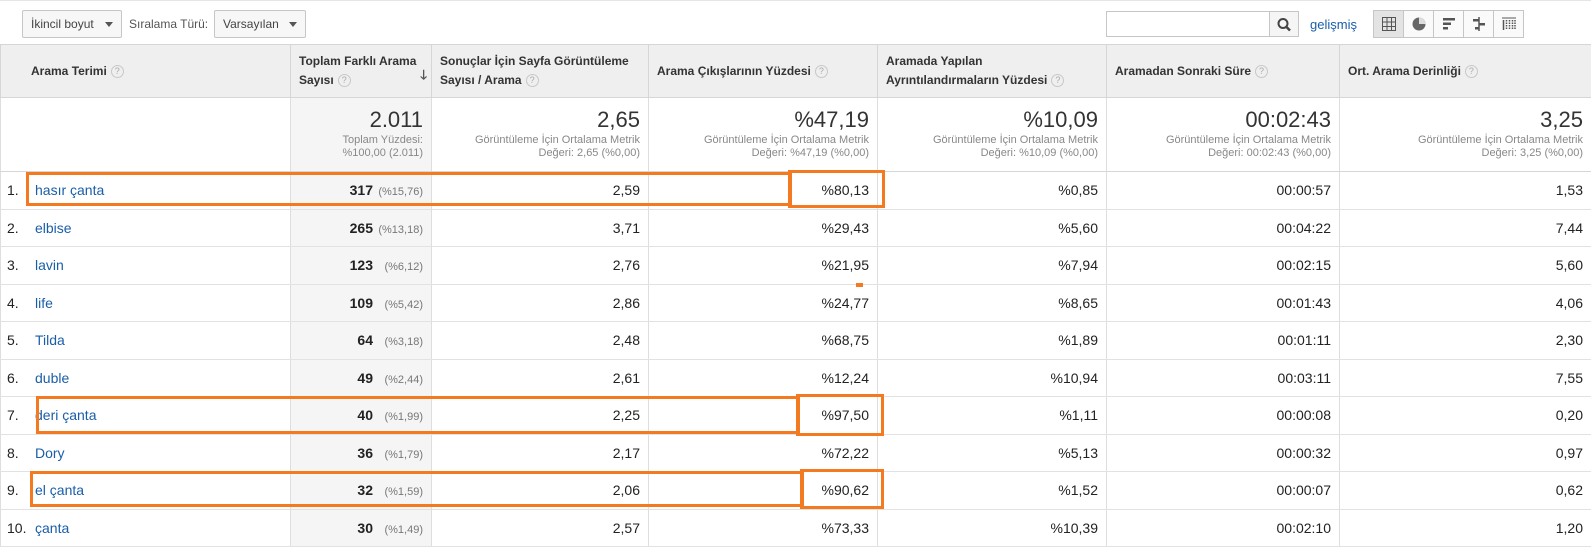 The width and height of the screenshot is (1591, 553). I want to click on sort-type-value: Varsayılan, so click(251, 24).